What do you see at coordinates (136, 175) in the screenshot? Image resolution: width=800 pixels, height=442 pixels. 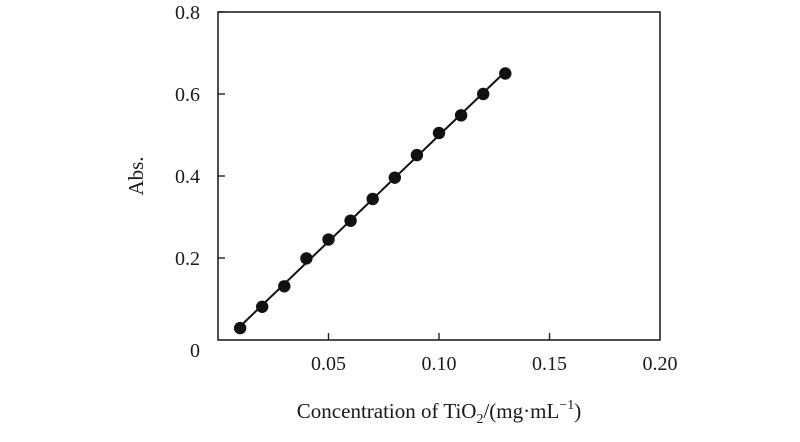 I see `y-axis-title: Abs.` at bounding box center [136, 175].